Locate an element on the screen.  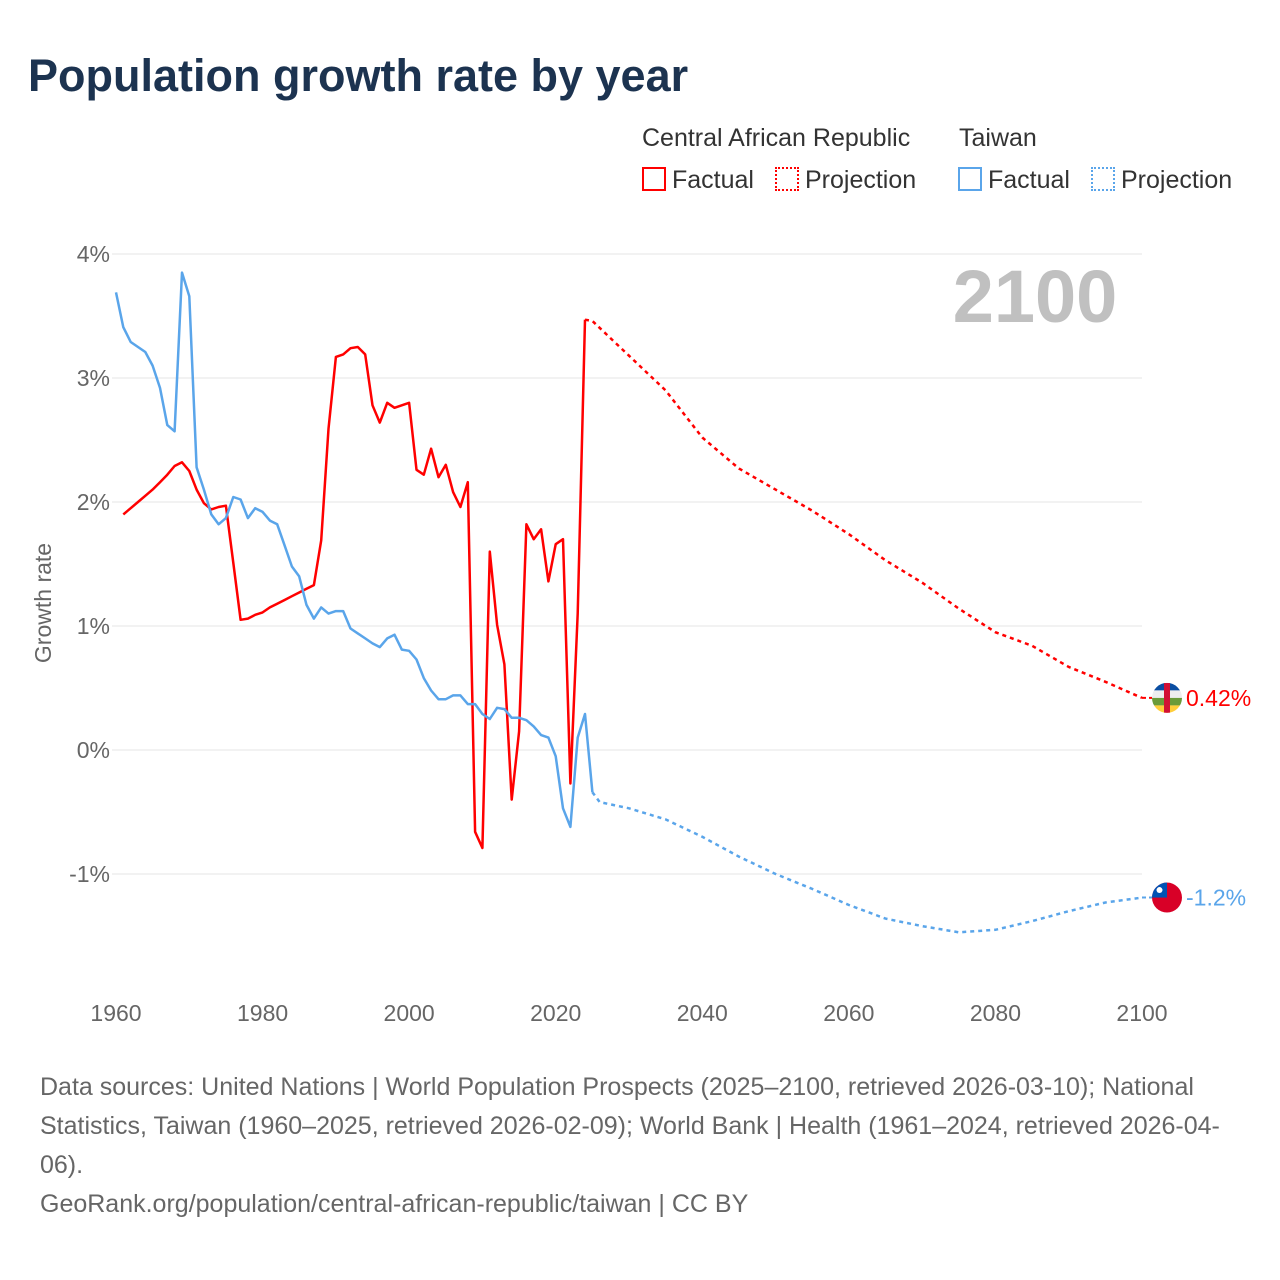
legend-taiwan-projection: Projection is located at coordinates (1161, 180).